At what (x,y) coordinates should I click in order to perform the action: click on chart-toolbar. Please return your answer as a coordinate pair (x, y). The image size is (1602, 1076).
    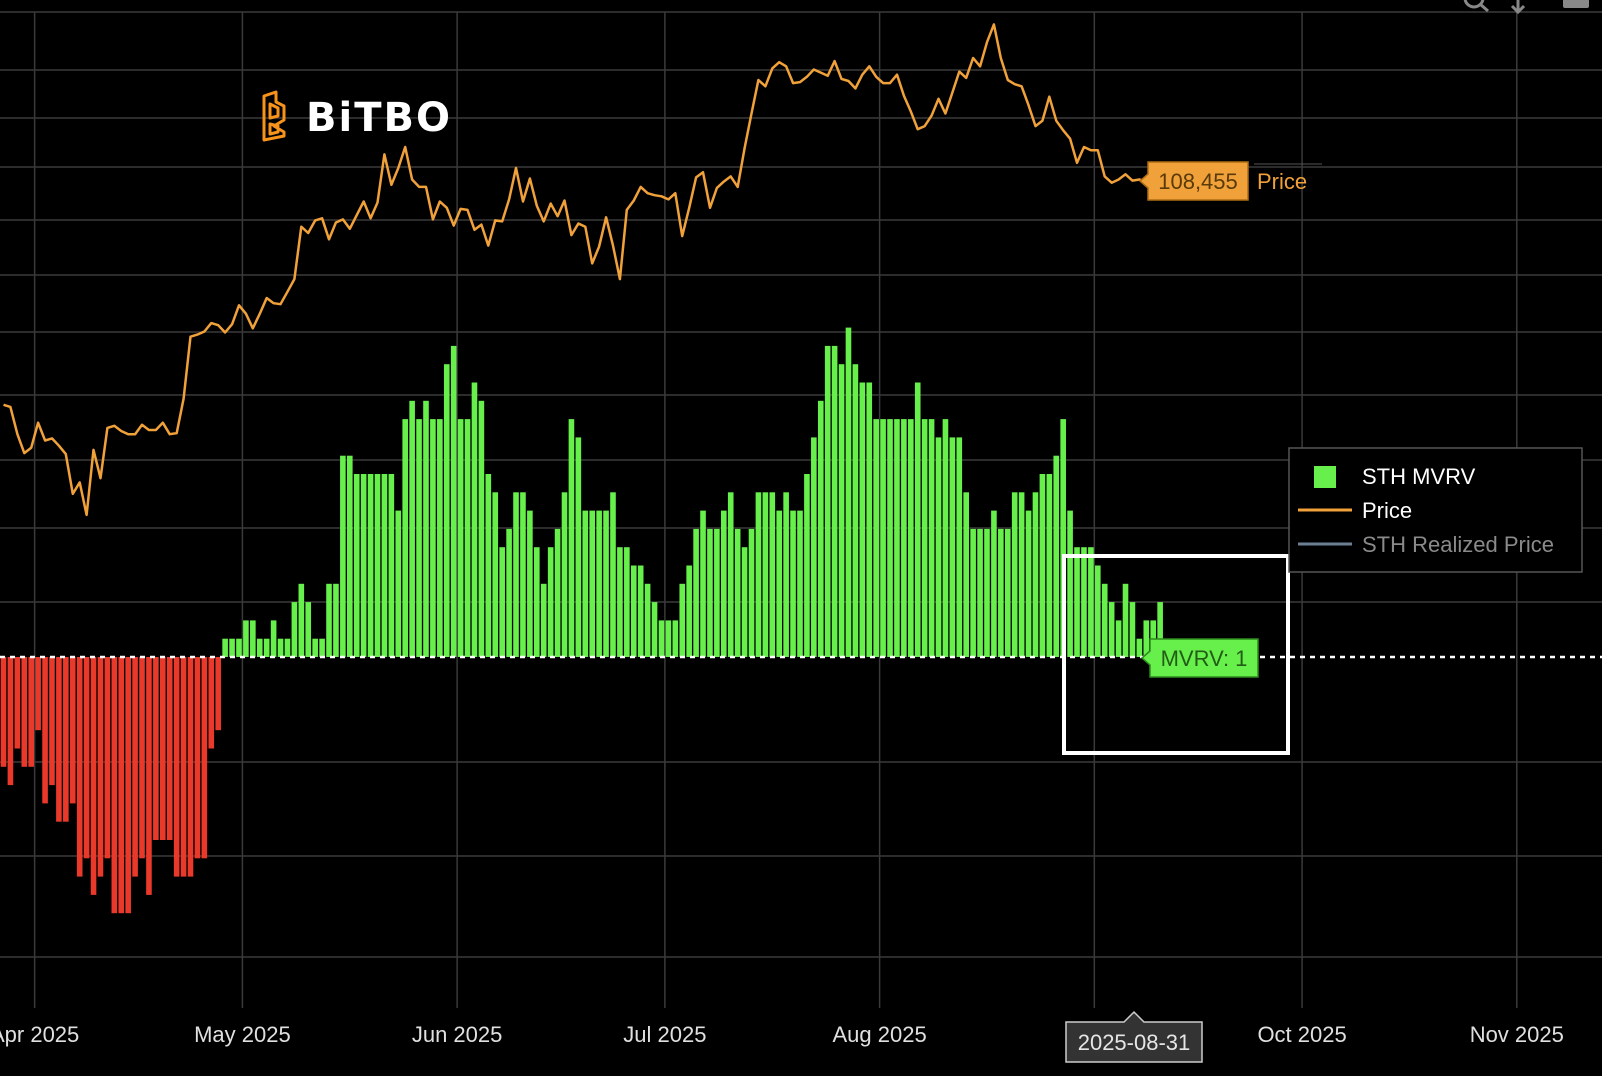
    Looking at the image, I should click on (1526, 7).